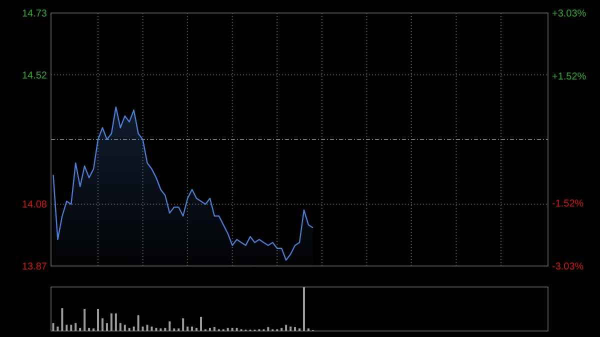 Image resolution: width=600 pixels, height=337 pixels. I want to click on y-tick-label: 14.52, so click(35, 76).